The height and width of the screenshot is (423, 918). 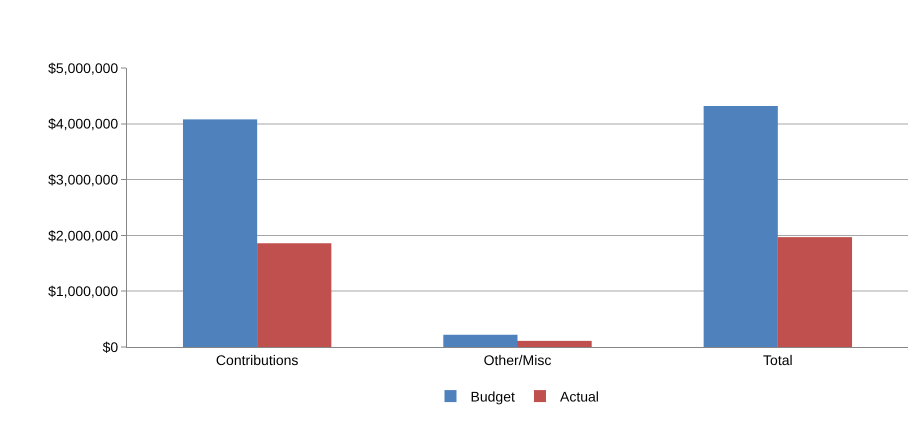 What do you see at coordinates (257, 360) in the screenshot?
I see `x-tick-label: Contributions` at bounding box center [257, 360].